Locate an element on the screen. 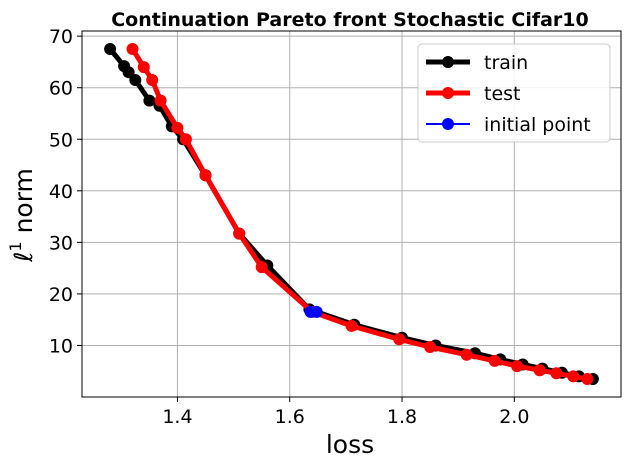  y-tick-label: 10 is located at coordinates (61, 346).